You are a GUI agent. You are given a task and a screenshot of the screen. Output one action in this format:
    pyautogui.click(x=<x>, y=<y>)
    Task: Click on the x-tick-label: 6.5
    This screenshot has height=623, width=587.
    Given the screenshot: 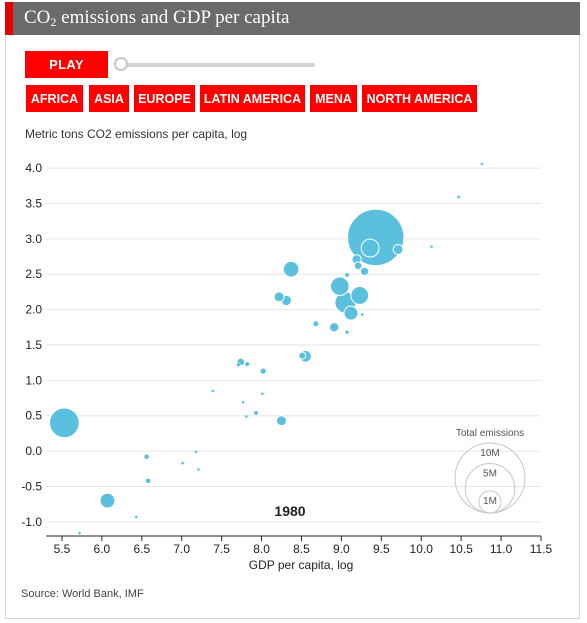 What is the action you would take?
    pyautogui.click(x=141, y=549)
    